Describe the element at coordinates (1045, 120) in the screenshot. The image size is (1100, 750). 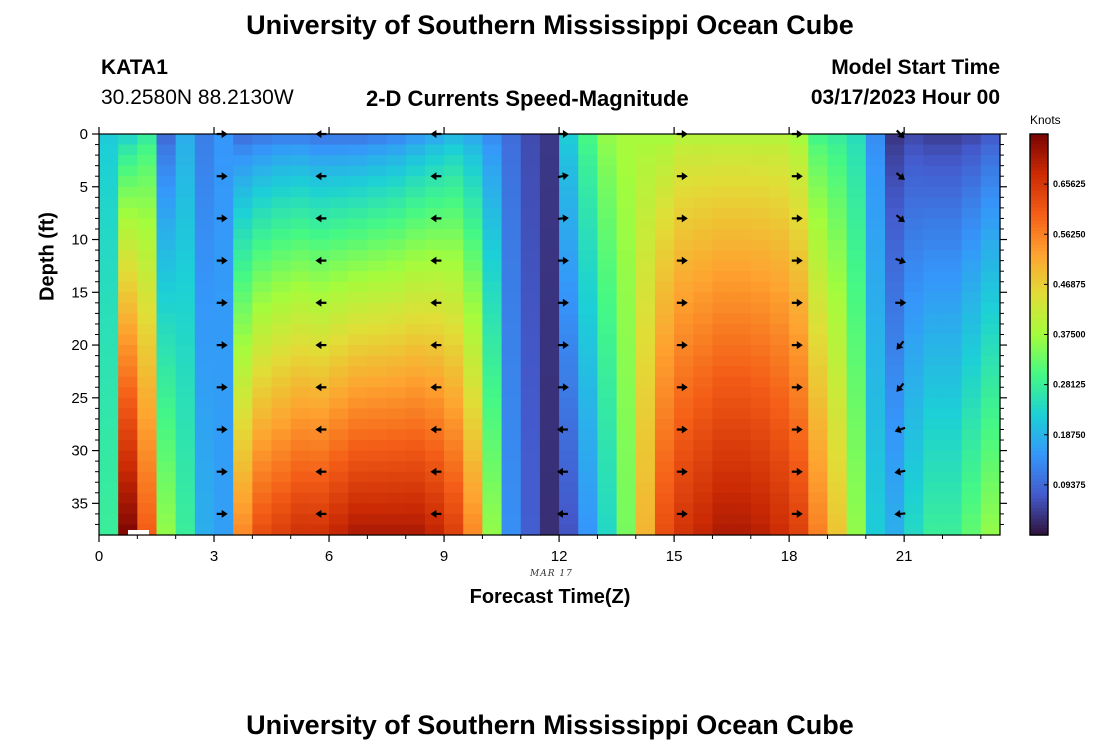
I see `colorbar-title: Knots` at that location.